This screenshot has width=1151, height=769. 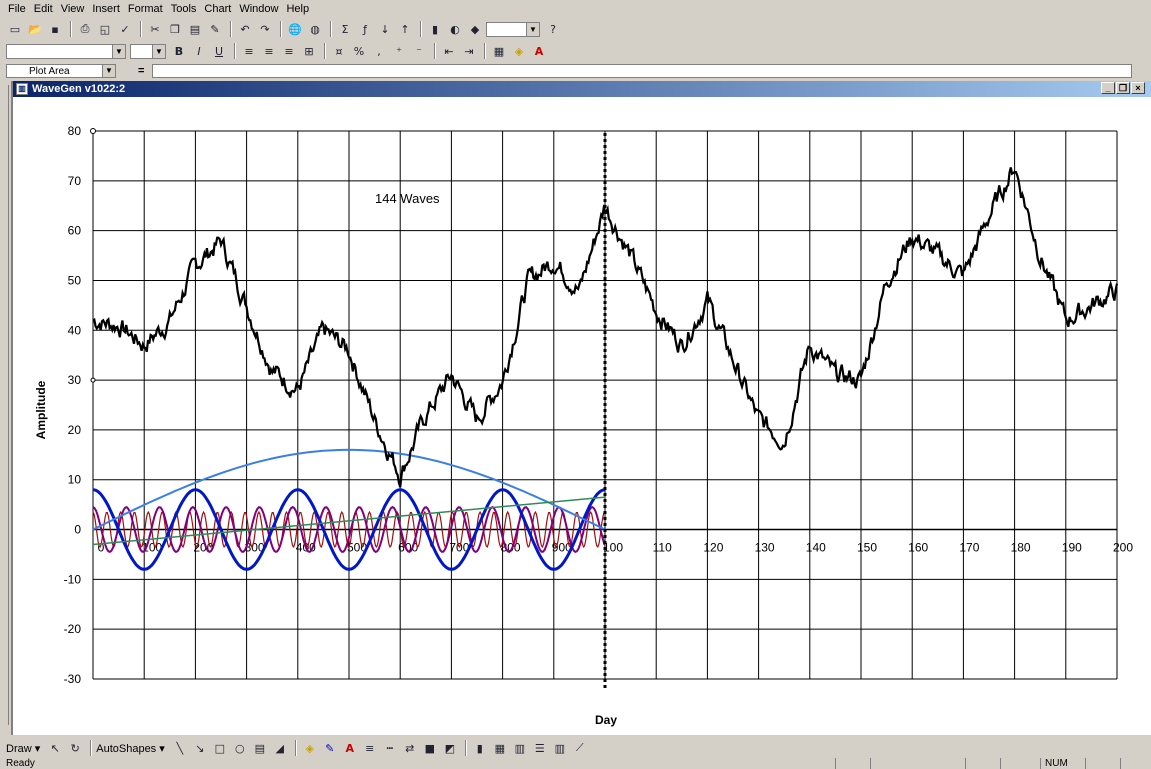 What do you see at coordinates (249, 51) in the screenshot?
I see `align-left-icon: ≡` at bounding box center [249, 51].